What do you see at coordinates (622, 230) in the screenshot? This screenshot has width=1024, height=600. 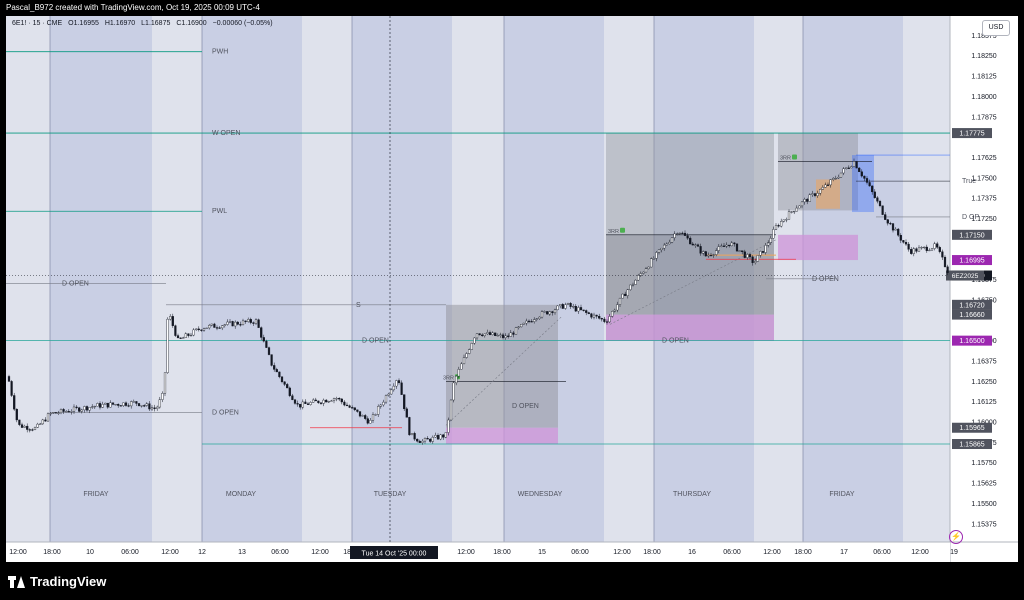 I see `check-icon` at bounding box center [622, 230].